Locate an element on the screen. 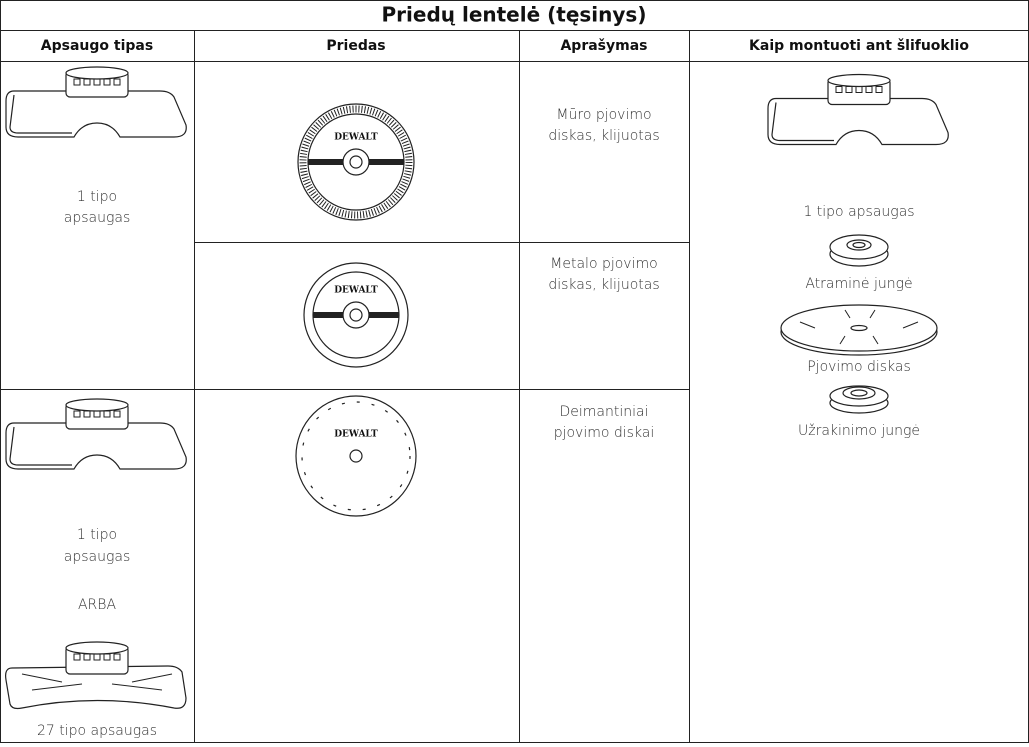 This screenshot has height=747, width=1029. cutting-disc is located at coordinates (859, 330).